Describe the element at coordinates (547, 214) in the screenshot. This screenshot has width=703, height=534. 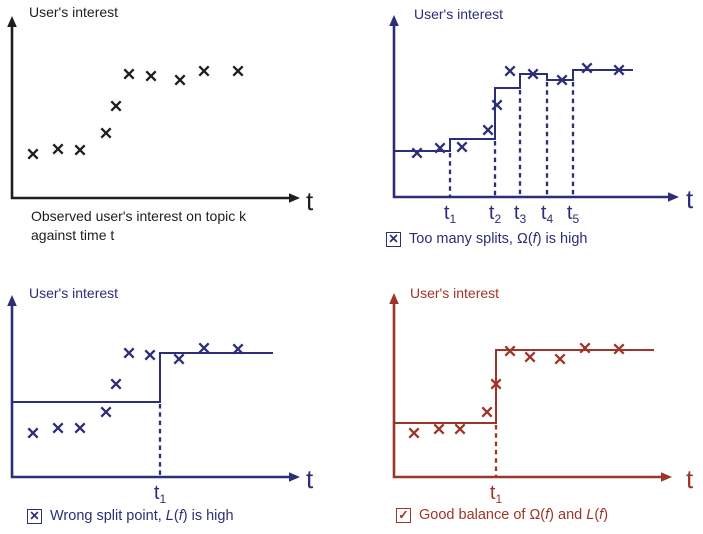
I see `tick-label-t4: t4` at that location.